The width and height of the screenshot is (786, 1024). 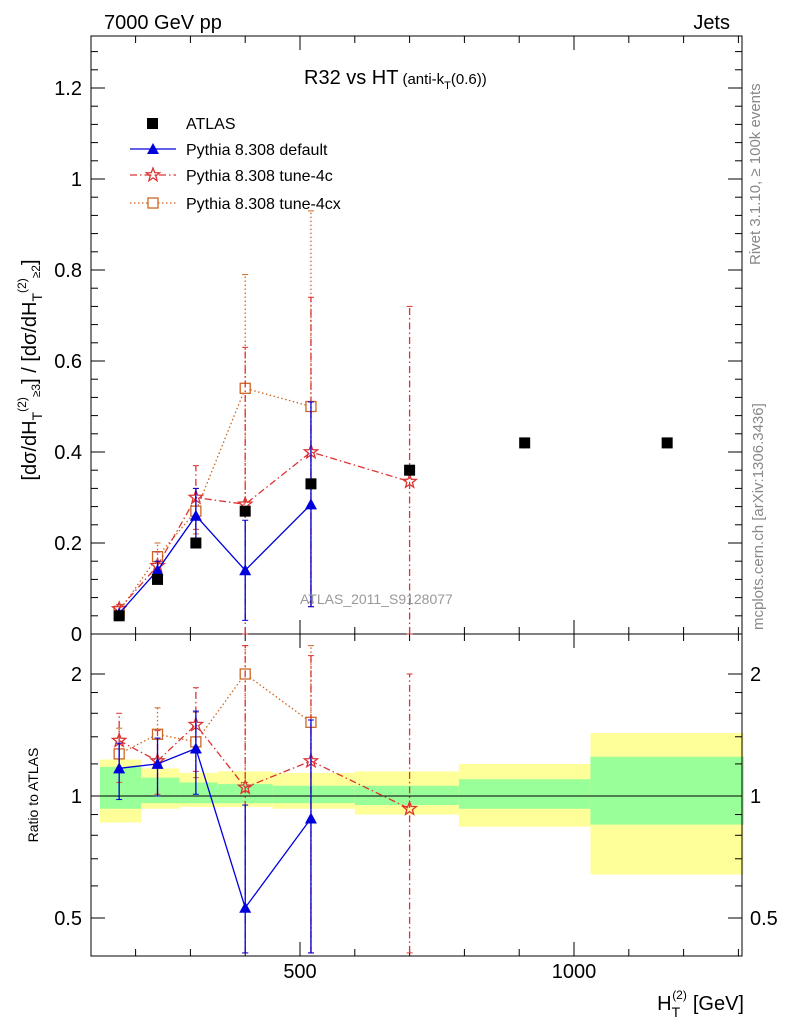 What do you see at coordinates (76, 635) in the screenshot?
I see `upper-y-tick-label: 0` at bounding box center [76, 635].